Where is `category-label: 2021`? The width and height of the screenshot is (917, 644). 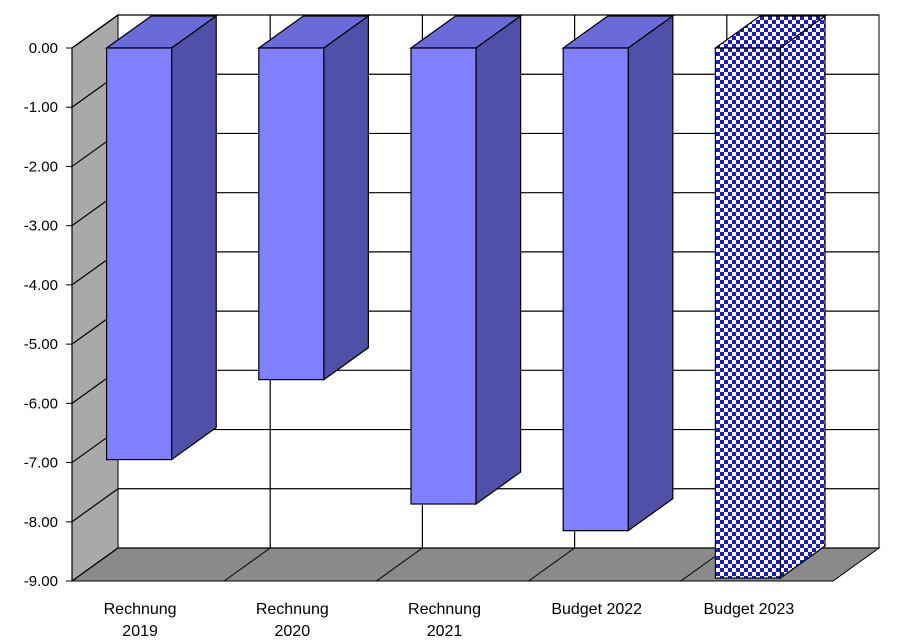 category-label: 2021 is located at coordinates (445, 631).